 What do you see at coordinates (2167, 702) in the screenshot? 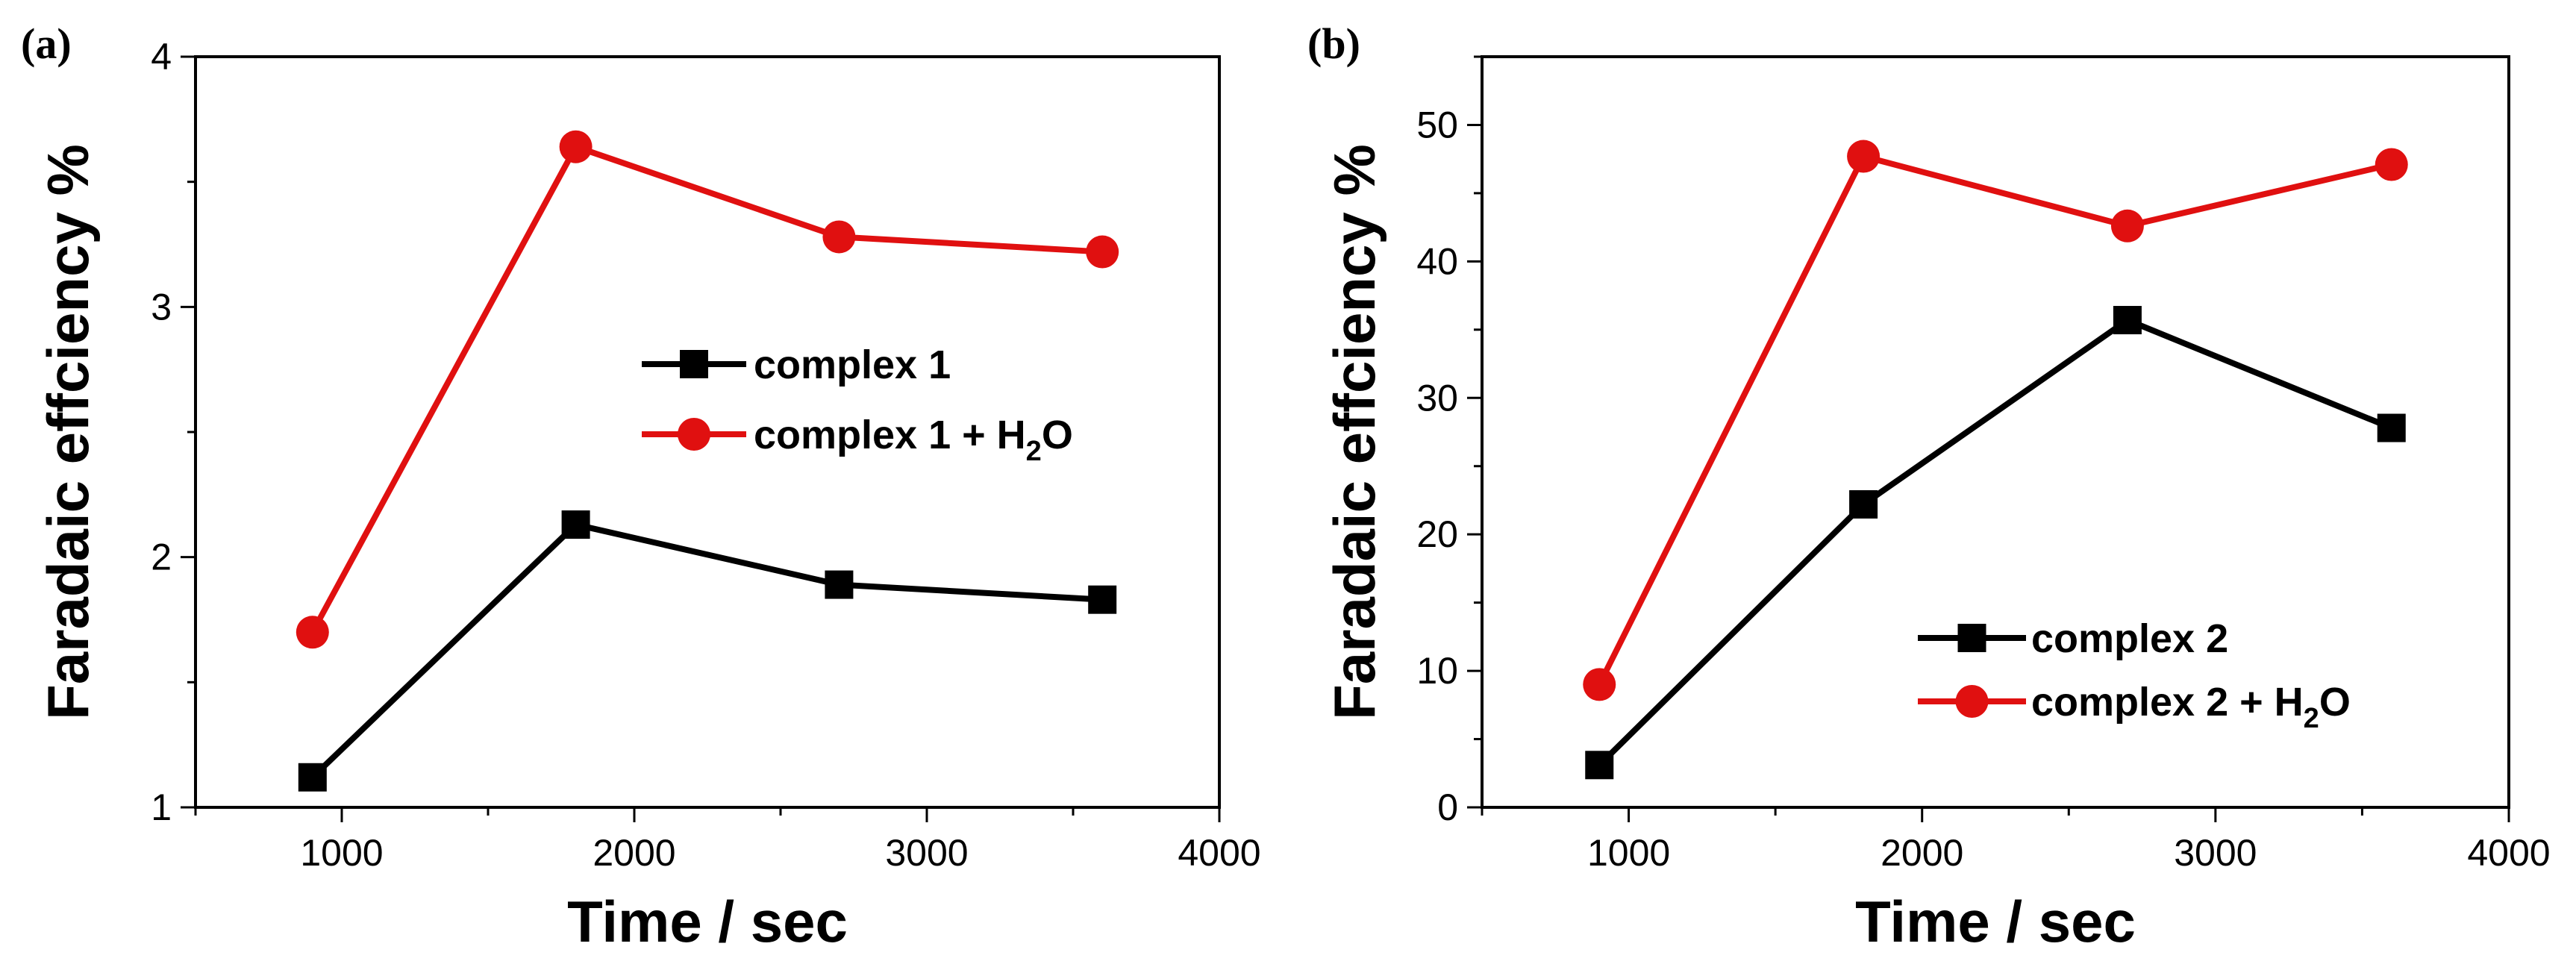
I see `legend-label-main: complex 2 + H` at bounding box center [2167, 702].